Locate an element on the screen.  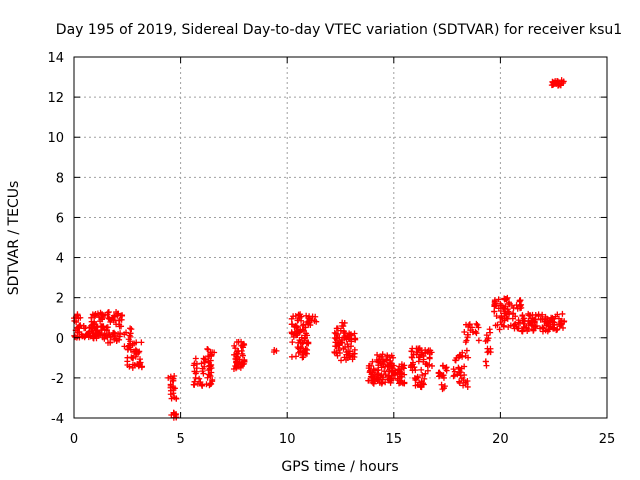
x-tick-label: 25 is located at coordinates (607, 439).